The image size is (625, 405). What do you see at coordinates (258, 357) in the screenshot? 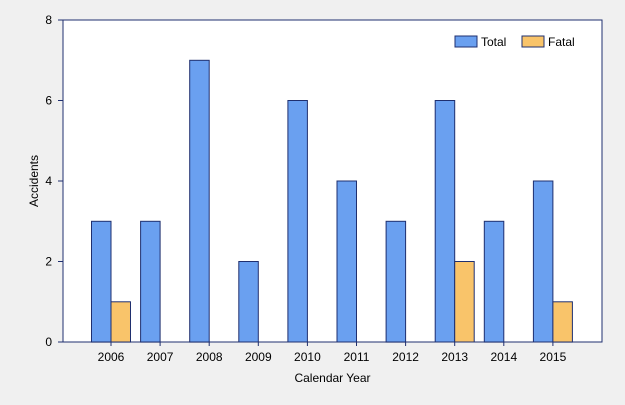
I see `x-tick-label: 2009` at bounding box center [258, 357].